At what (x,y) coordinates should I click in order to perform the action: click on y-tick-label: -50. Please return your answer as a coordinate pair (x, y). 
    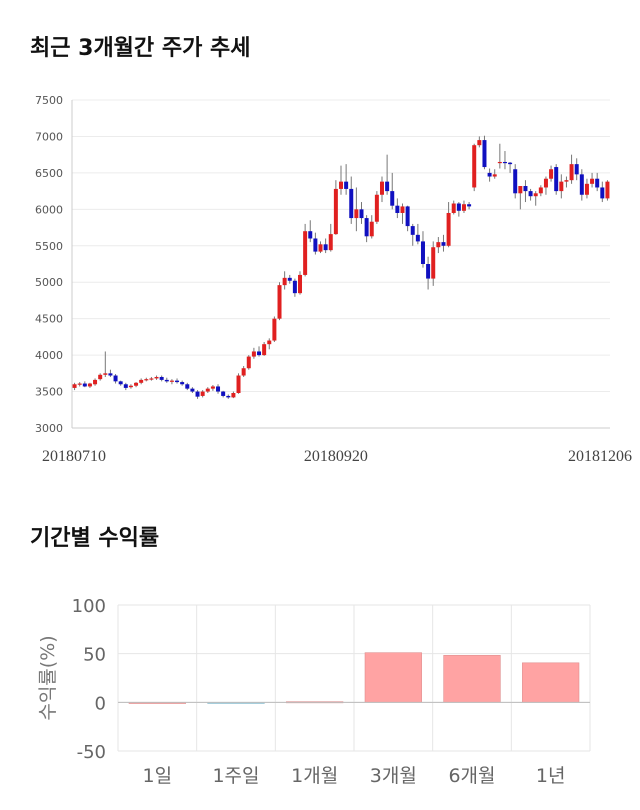
    Looking at the image, I should click on (91, 752).